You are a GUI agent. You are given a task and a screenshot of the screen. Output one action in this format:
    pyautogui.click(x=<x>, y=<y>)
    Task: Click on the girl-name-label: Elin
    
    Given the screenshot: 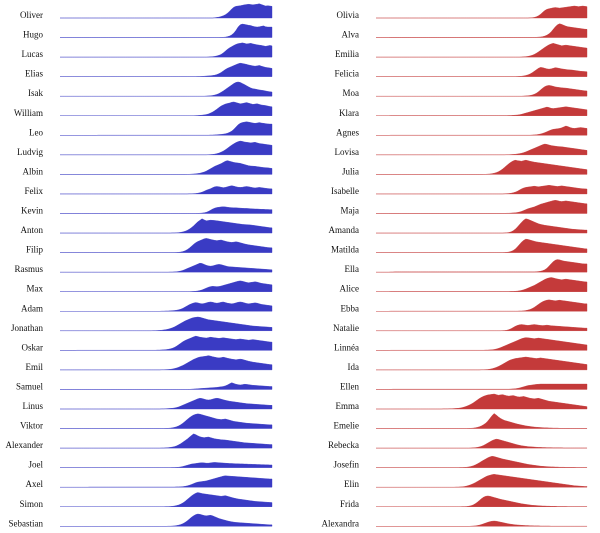 What is the action you would take?
    pyautogui.click(x=351, y=484)
    